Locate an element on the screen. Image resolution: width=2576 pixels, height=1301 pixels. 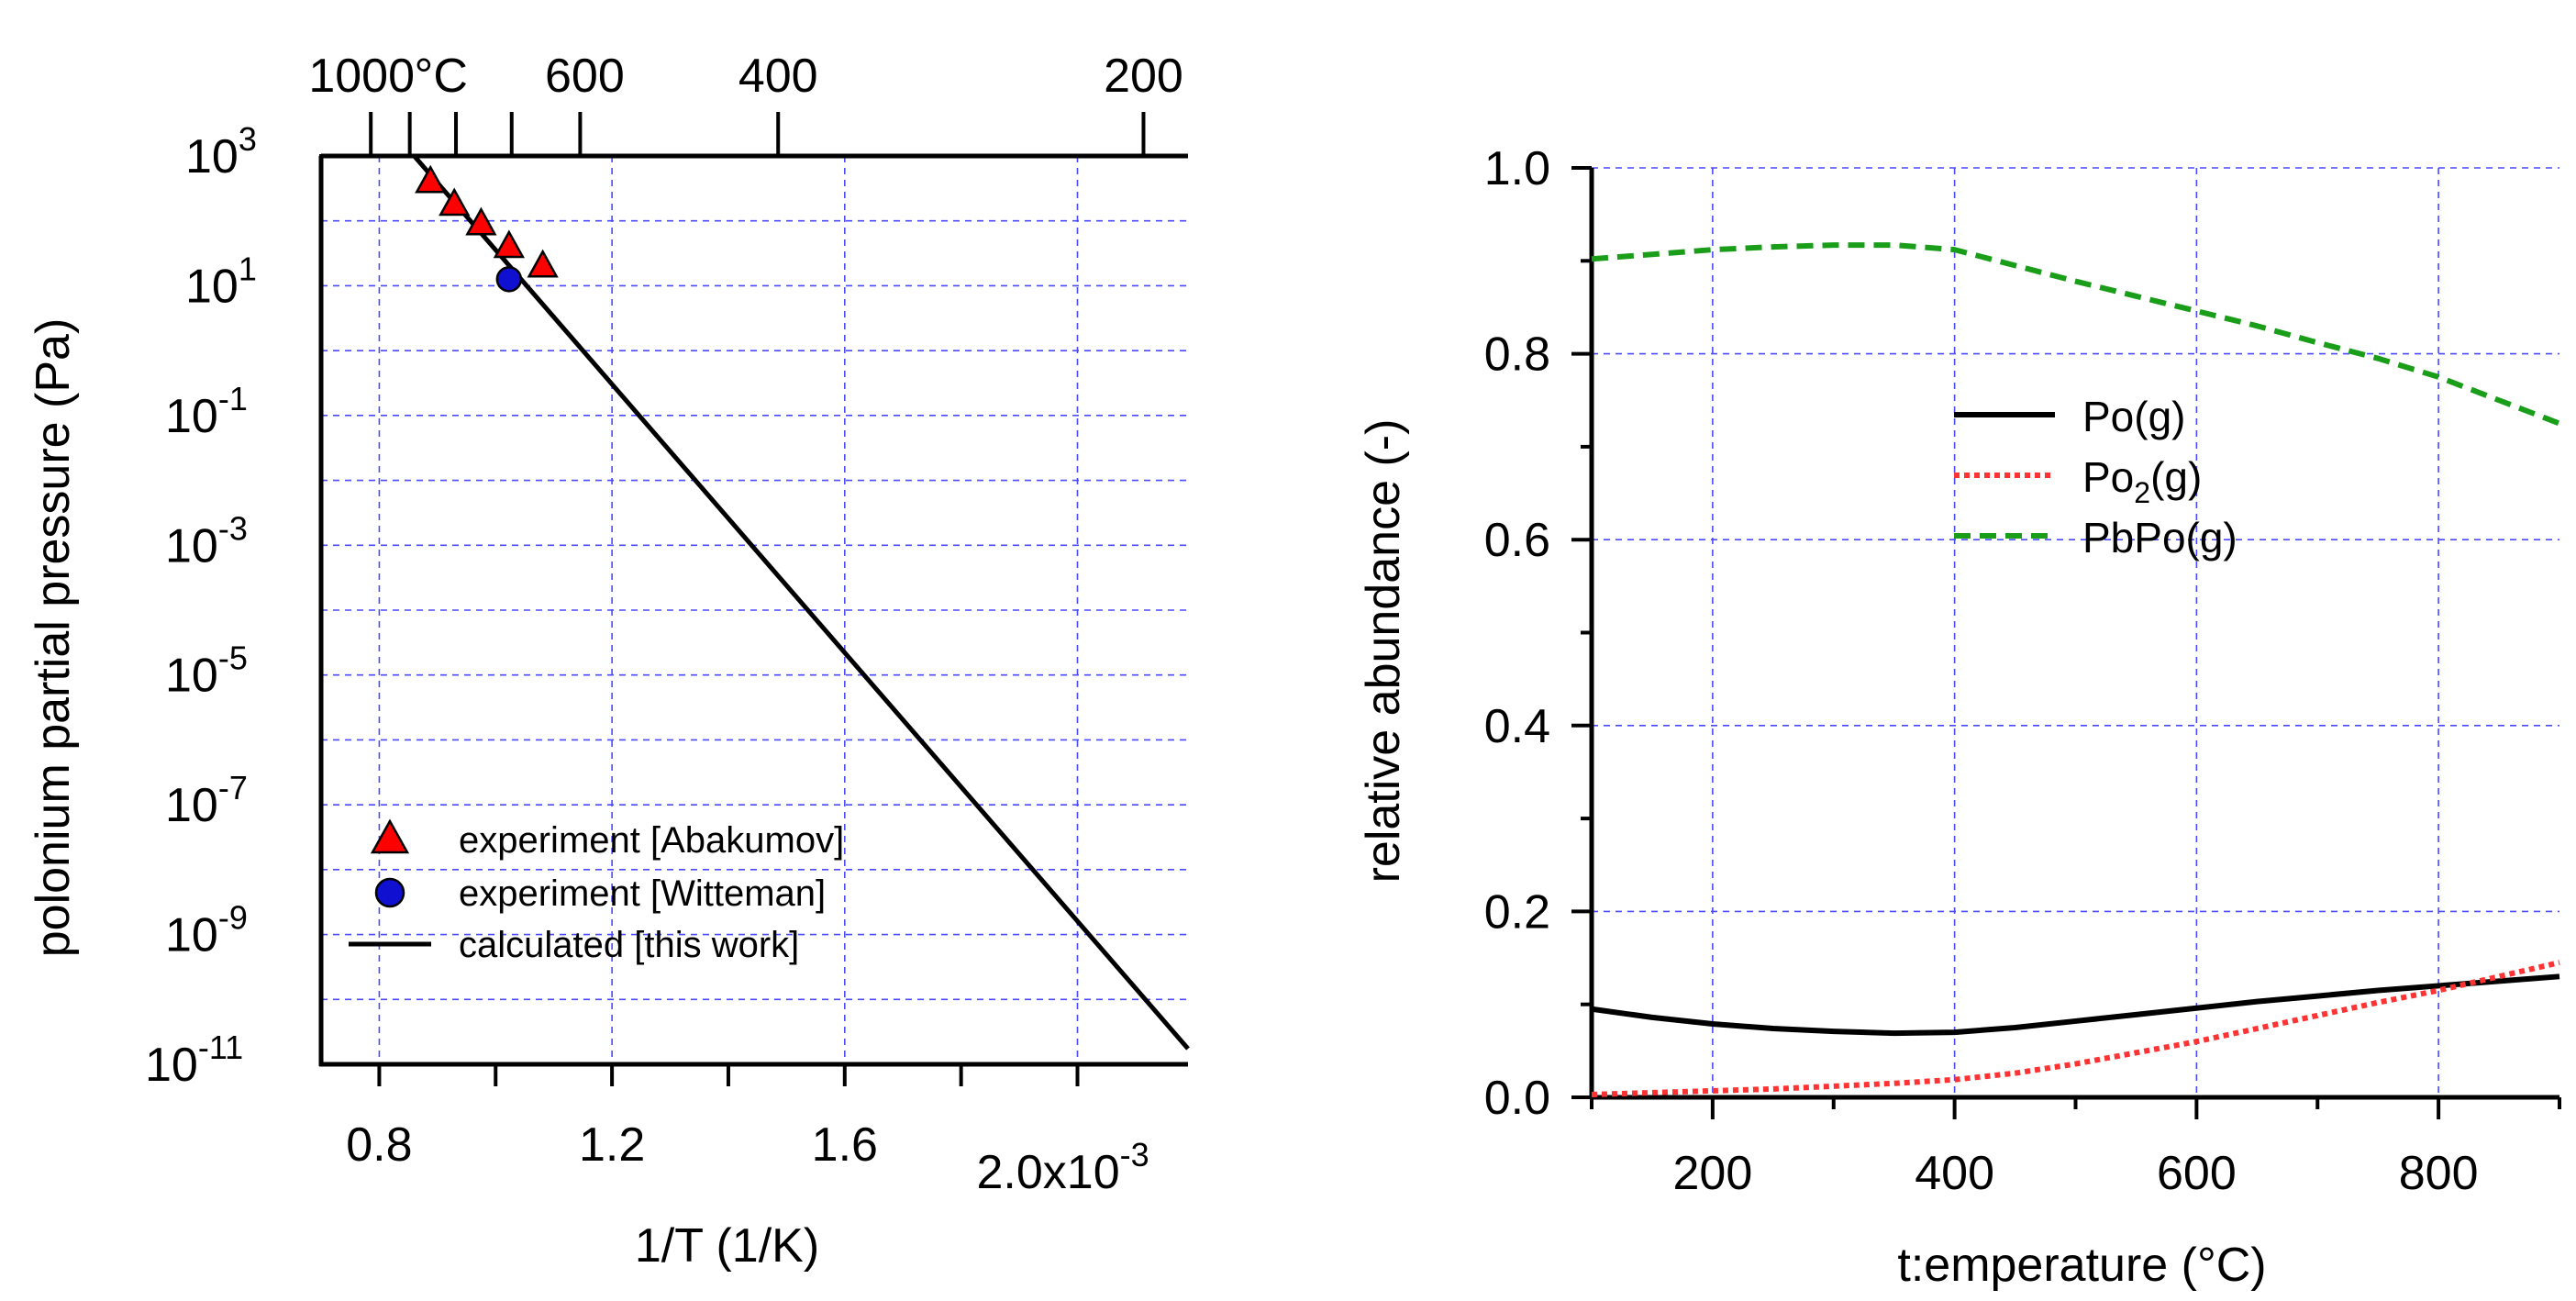
pbpo-line is located at coordinates (2076, 334).